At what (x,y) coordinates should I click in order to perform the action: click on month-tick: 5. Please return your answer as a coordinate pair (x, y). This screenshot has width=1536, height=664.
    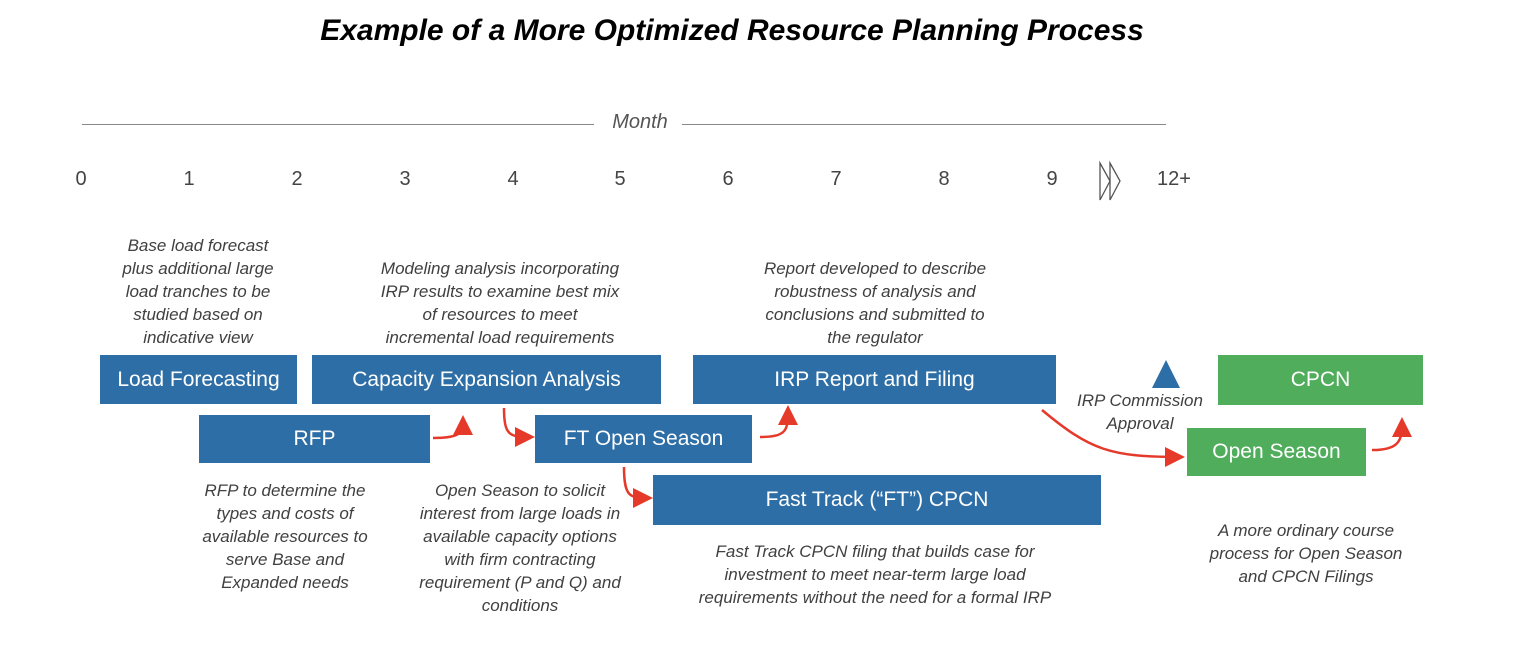
    Looking at the image, I should click on (620, 179).